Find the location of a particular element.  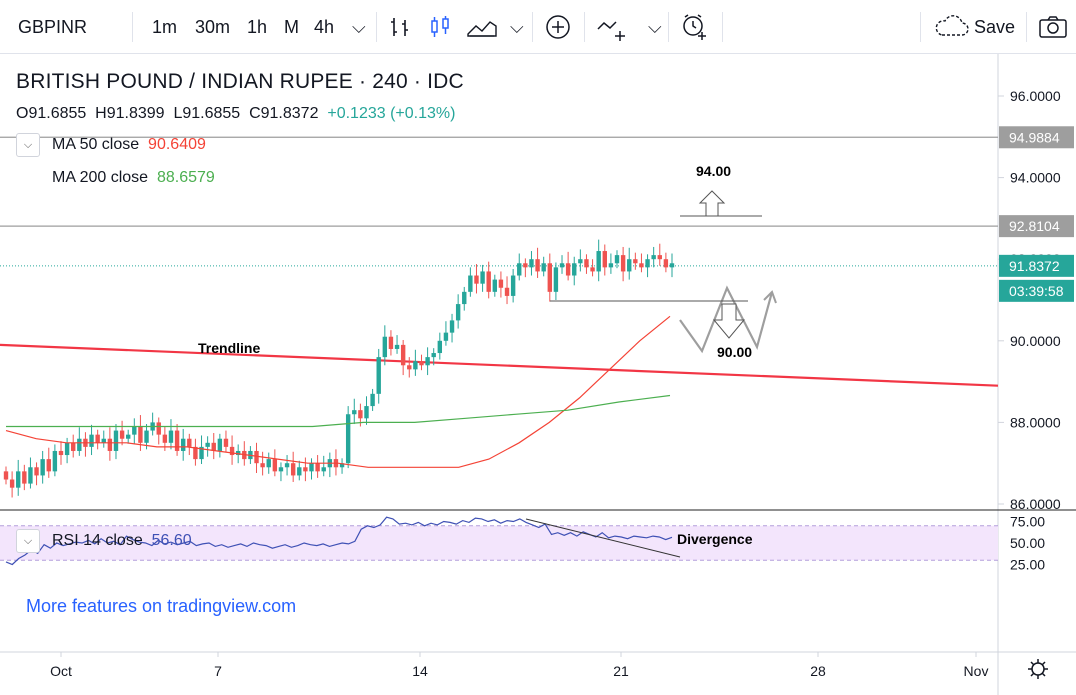

interval-1h-button: 1h is located at coordinates (257, 26).